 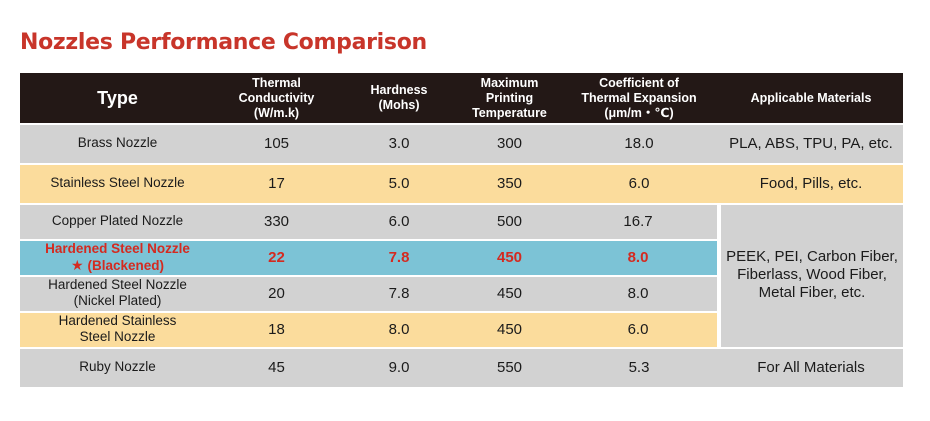 I want to click on cell-expansion: 18.0, so click(x=639, y=143).